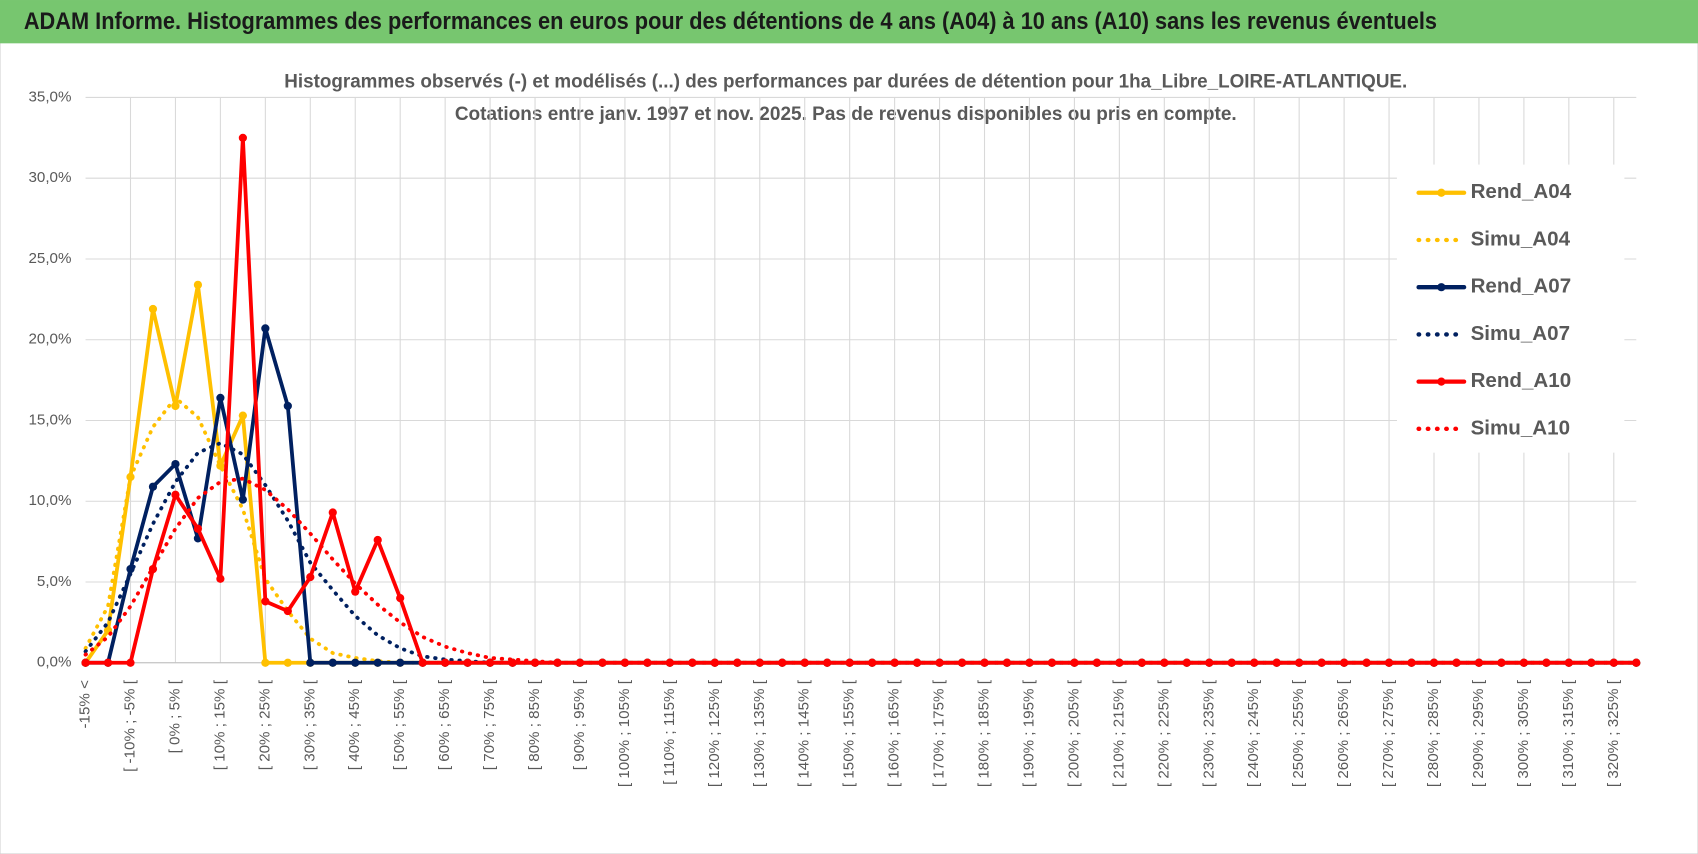 The height and width of the screenshot is (854, 1698). What do you see at coordinates (1613, 733) in the screenshot?
I see `x-tick-label: [ 320% ; 325% [` at bounding box center [1613, 733].